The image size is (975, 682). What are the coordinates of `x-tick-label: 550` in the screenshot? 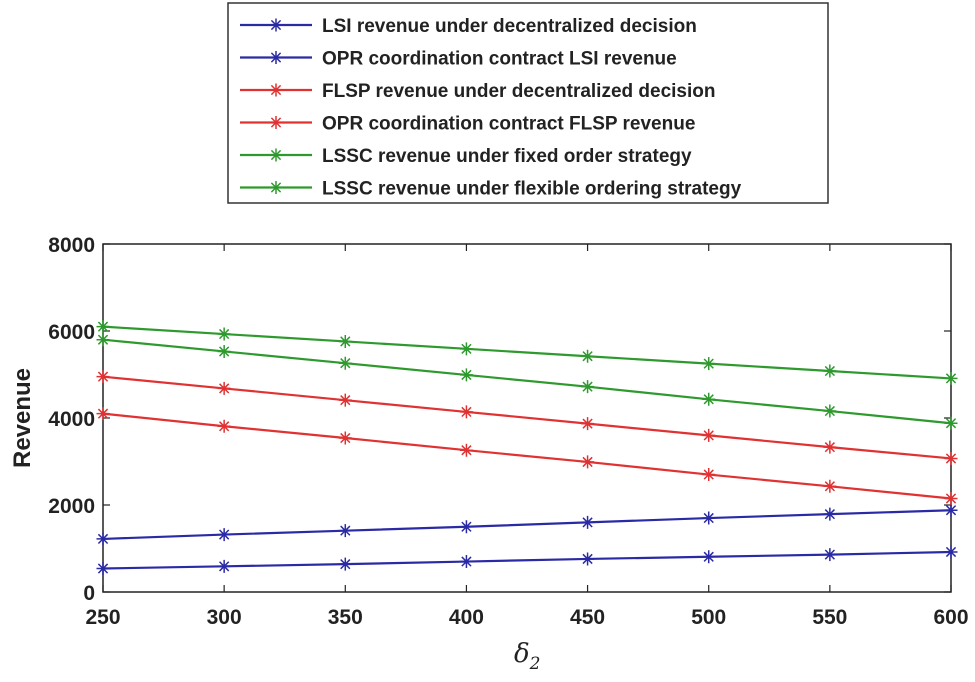 It's located at (829, 617).